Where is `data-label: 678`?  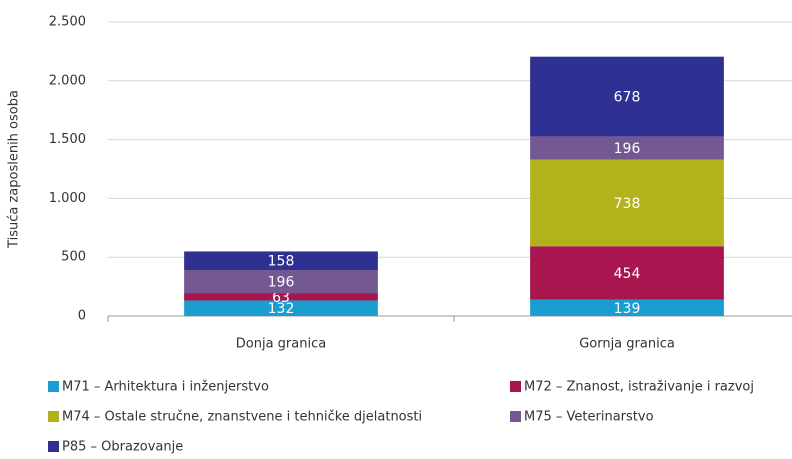
data-label: 678 is located at coordinates (627, 98).